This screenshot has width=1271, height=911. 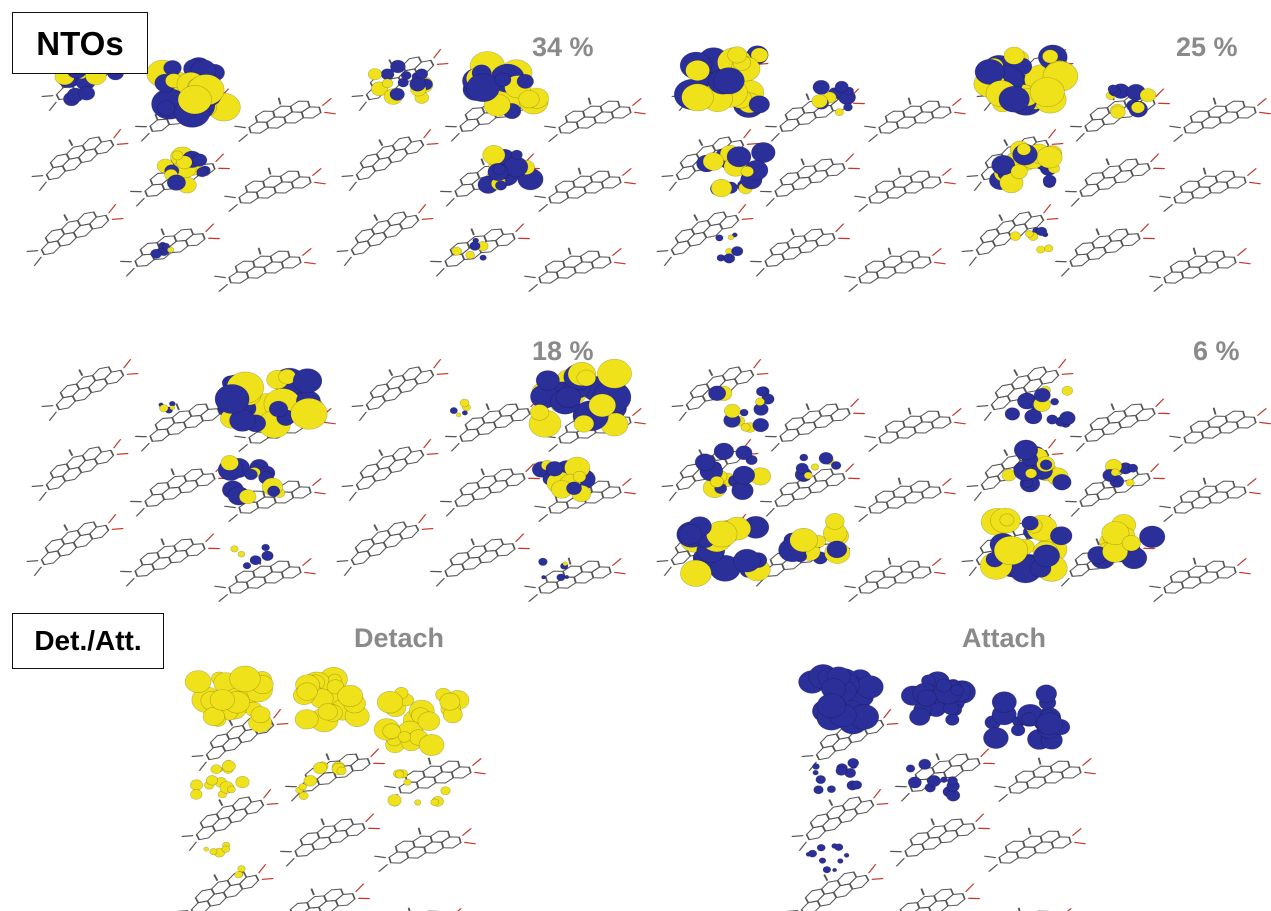 I want to click on ntos-label: NTOs, so click(x=80, y=43).